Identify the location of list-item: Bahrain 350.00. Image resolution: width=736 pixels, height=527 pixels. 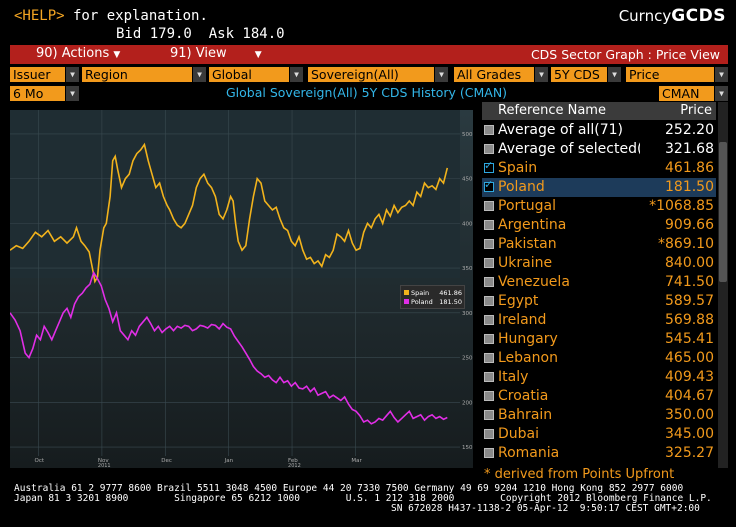
(599, 415).